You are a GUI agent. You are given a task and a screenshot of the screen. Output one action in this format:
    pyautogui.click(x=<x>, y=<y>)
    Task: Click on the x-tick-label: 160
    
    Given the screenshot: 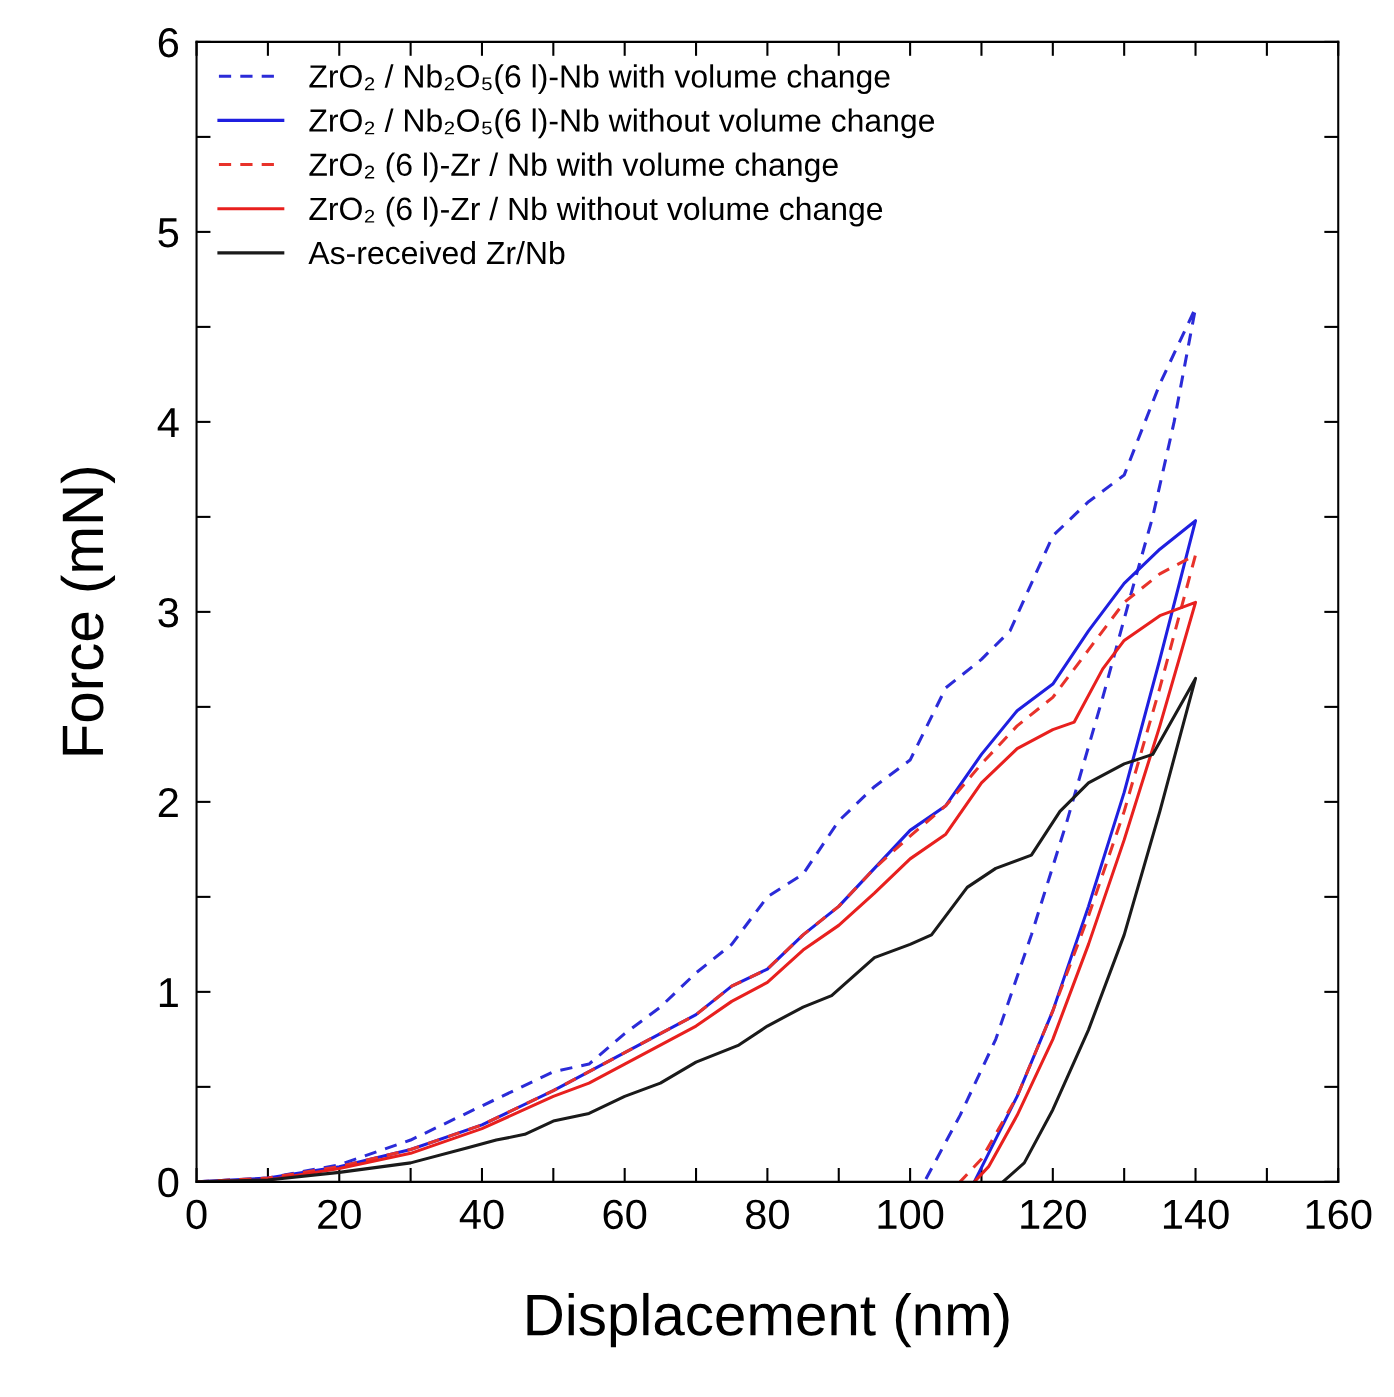 What is the action you would take?
    pyautogui.click(x=1339, y=1214)
    